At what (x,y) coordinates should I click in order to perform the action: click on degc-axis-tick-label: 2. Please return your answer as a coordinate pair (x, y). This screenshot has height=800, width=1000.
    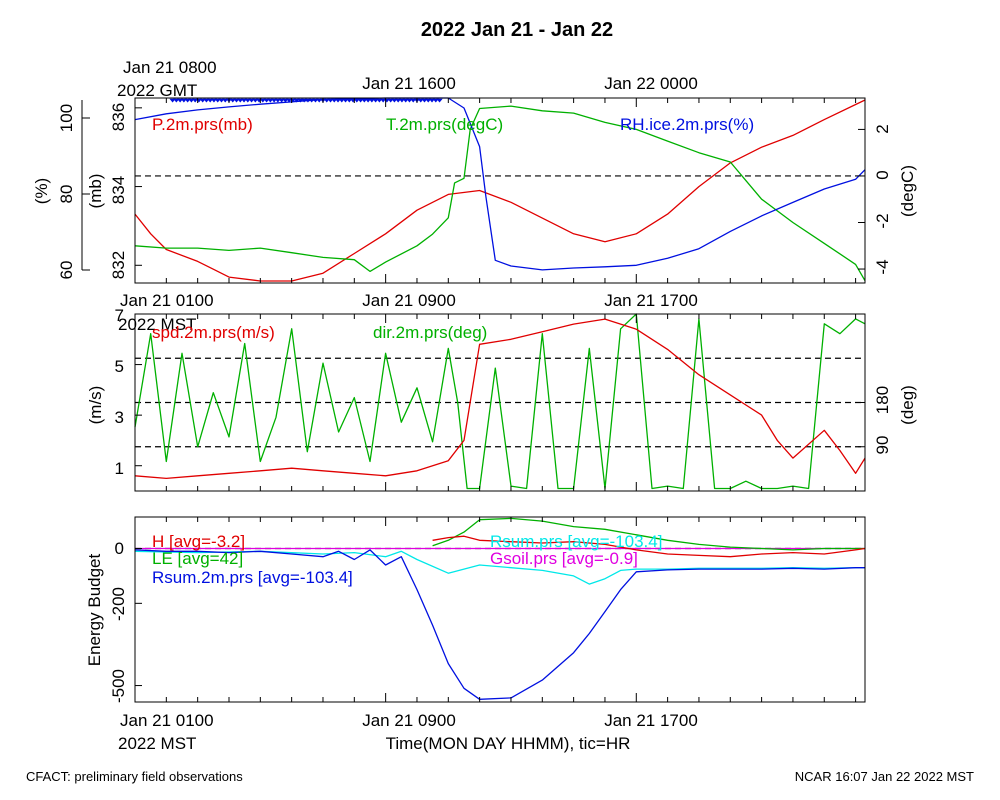
    Looking at the image, I should click on (882, 128).